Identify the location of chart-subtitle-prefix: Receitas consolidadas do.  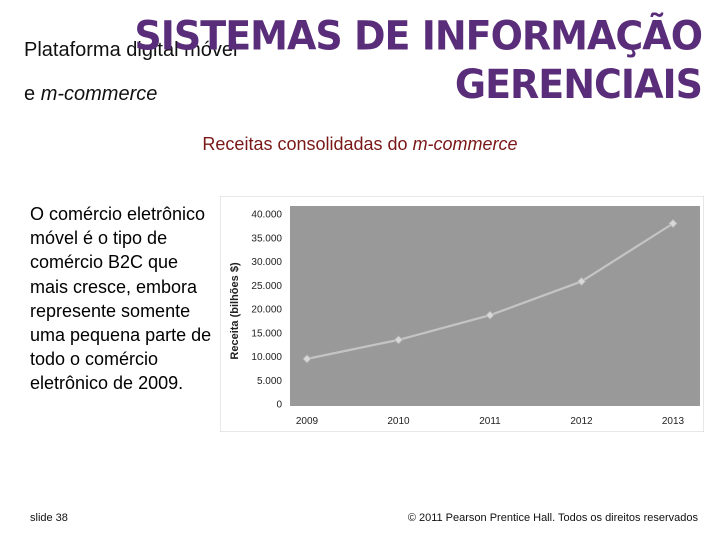
(307, 144).